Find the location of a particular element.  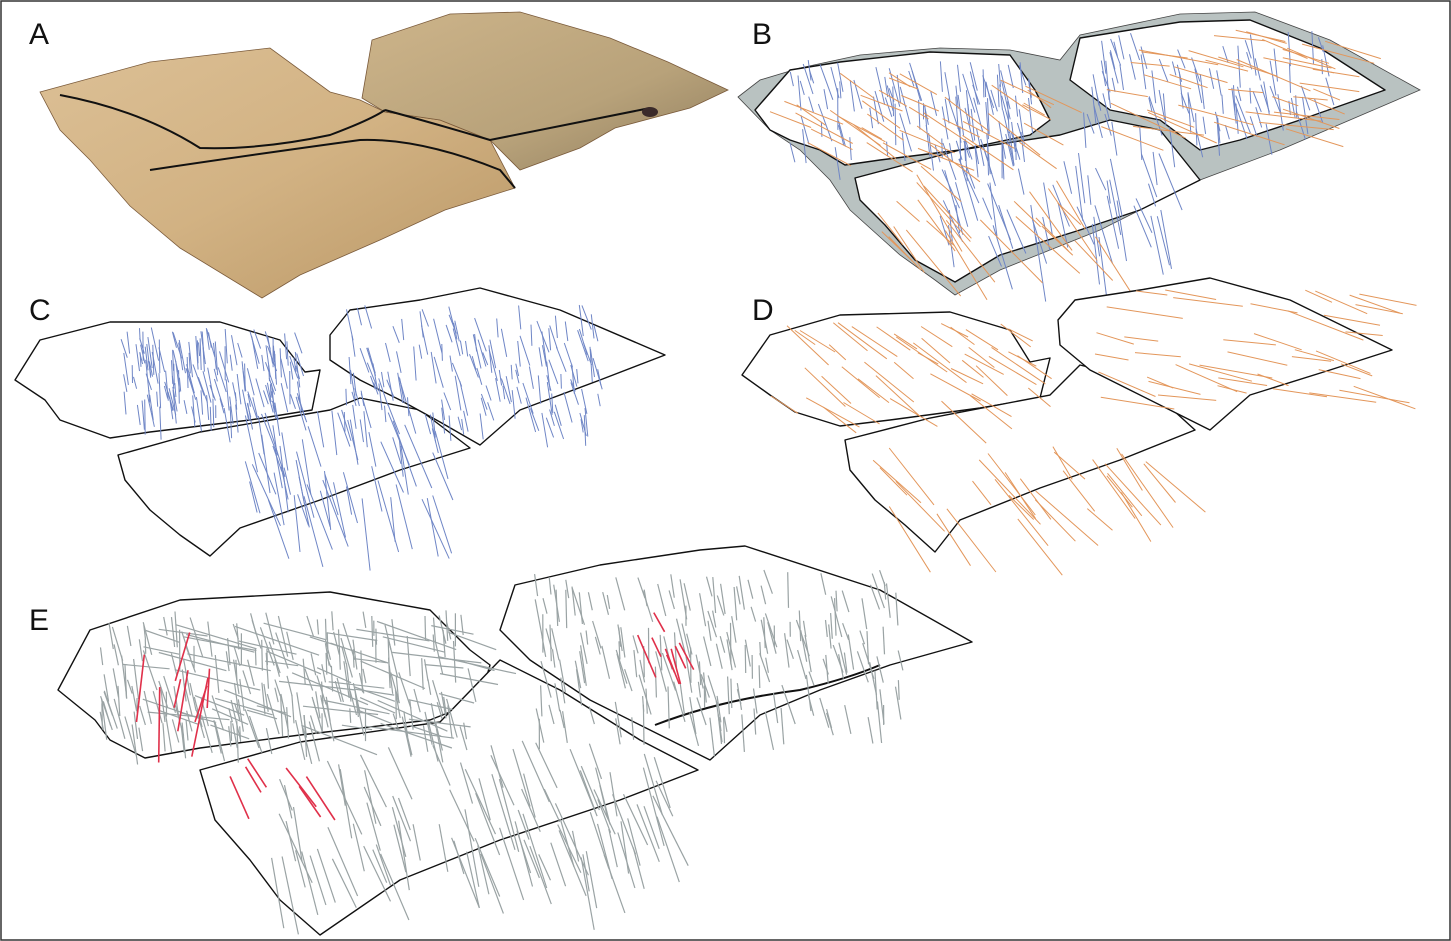

fragment-c-left is located at coordinates (167, 380).